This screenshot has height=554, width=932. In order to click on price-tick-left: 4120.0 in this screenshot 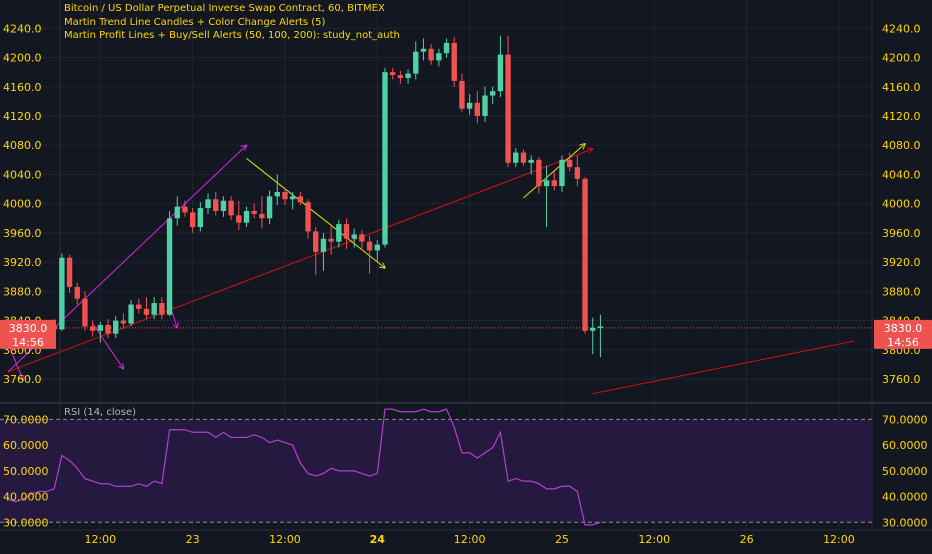, I will do `click(22, 116)`.